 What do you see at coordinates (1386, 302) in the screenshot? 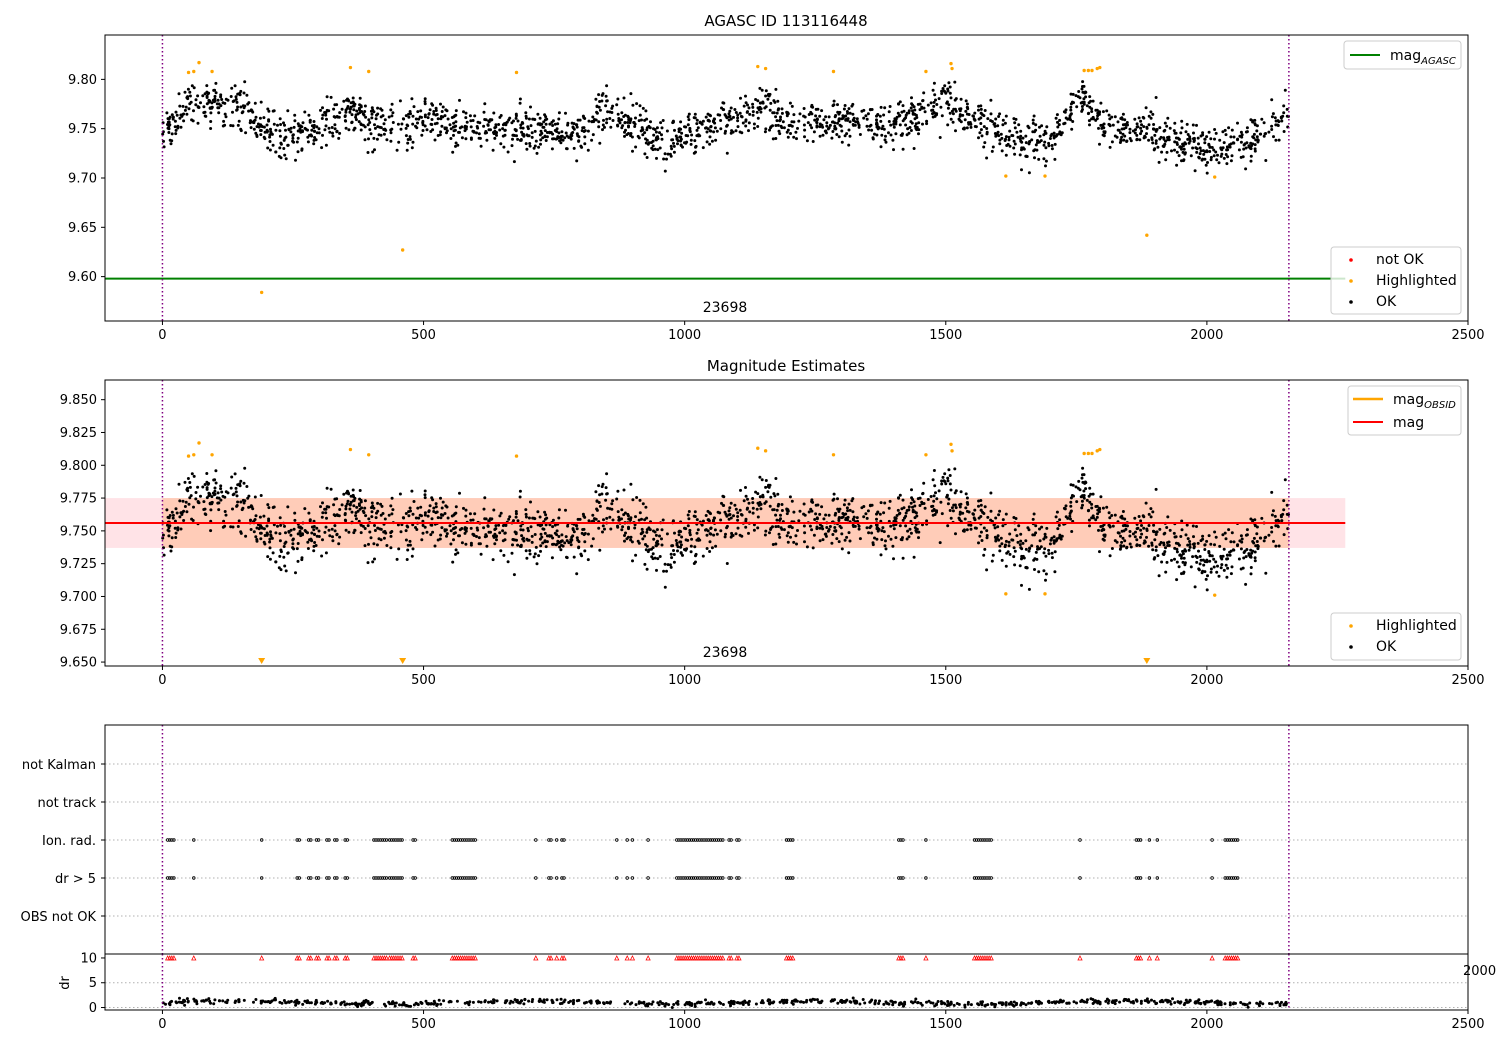
I see `legend-ok-label: OK` at bounding box center [1386, 302].